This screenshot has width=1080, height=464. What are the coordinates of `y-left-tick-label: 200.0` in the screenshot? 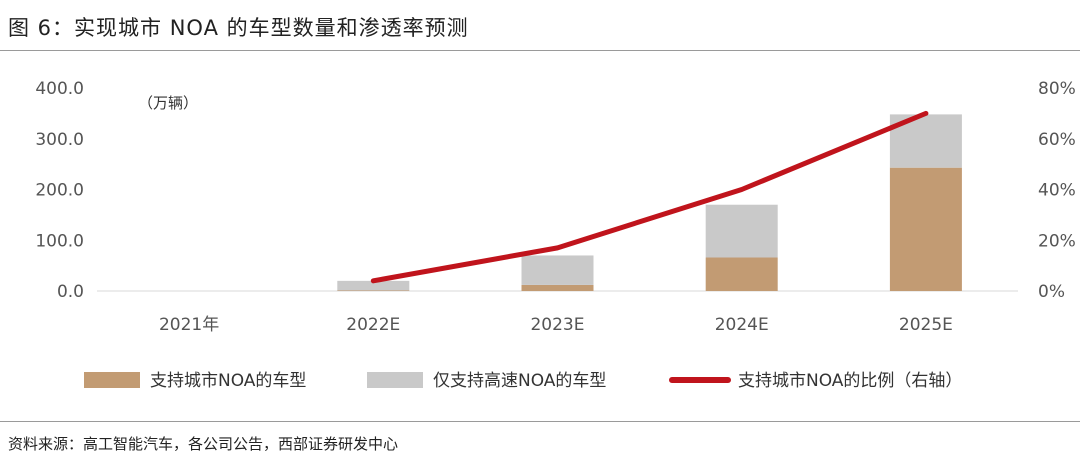 It's located at (59, 191).